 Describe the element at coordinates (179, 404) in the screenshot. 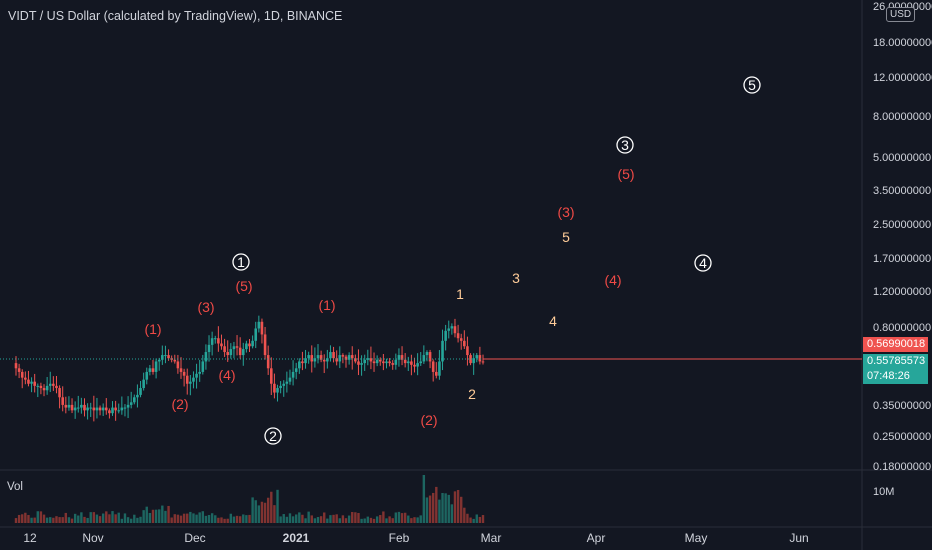

I see `wave-label-red: (2)` at that location.